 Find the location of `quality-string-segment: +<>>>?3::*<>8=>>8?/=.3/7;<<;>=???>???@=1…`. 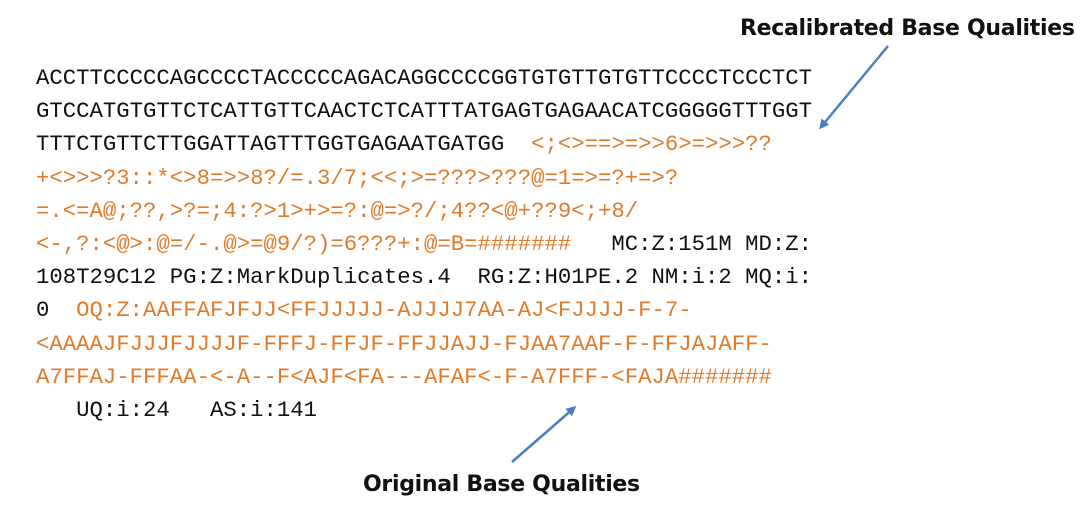

quality-string-segment: +<>>>?3::*<>8=>>8?/=.3/7;<<;>=???>???@=1… is located at coordinates (357, 177).